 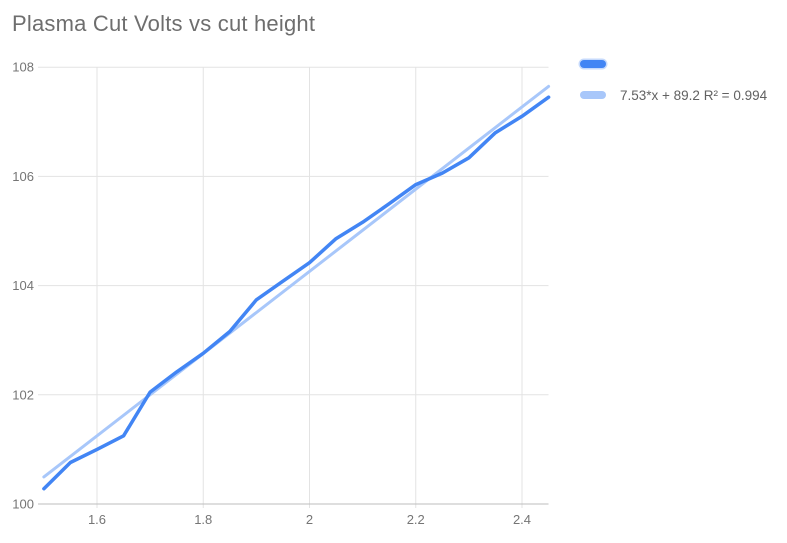 What do you see at coordinates (23, 504) in the screenshot?
I see `y-tick-label: 100` at bounding box center [23, 504].